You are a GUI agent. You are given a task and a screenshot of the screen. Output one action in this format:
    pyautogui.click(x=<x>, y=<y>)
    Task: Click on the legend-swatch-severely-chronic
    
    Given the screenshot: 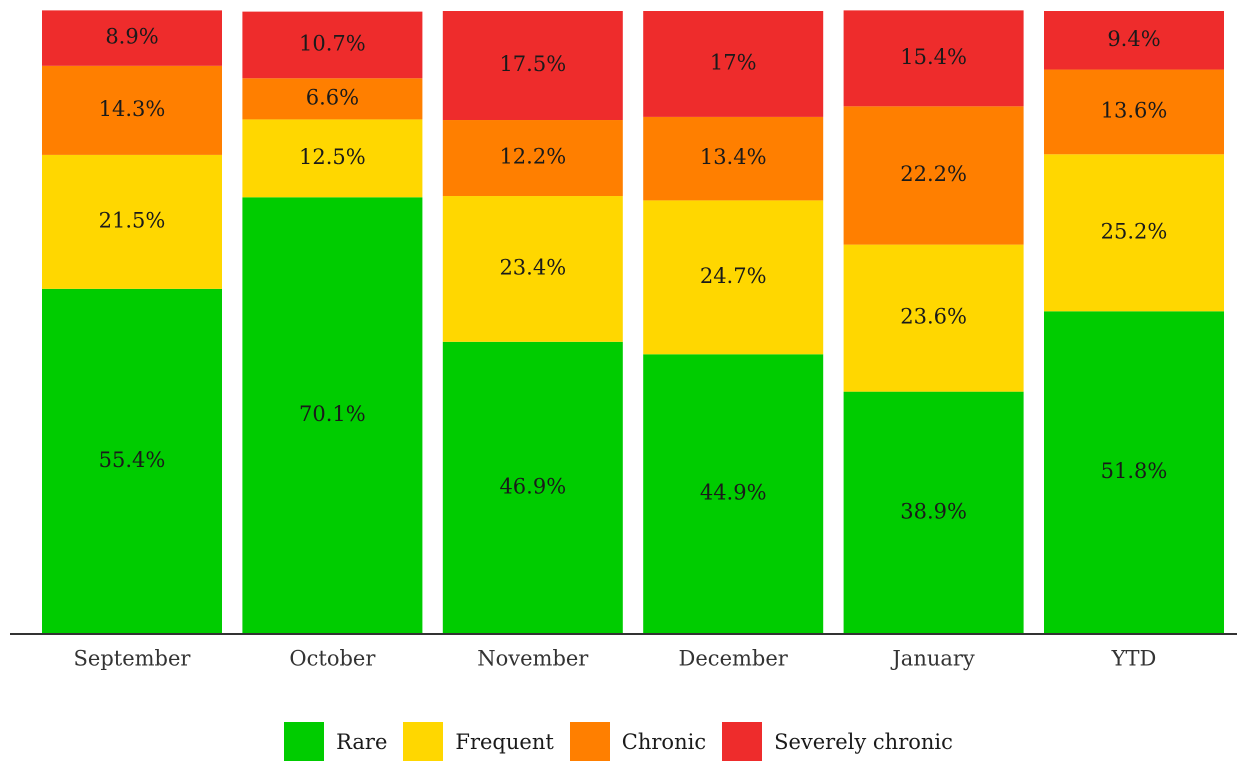 What is the action you would take?
    pyautogui.click(x=742, y=741)
    